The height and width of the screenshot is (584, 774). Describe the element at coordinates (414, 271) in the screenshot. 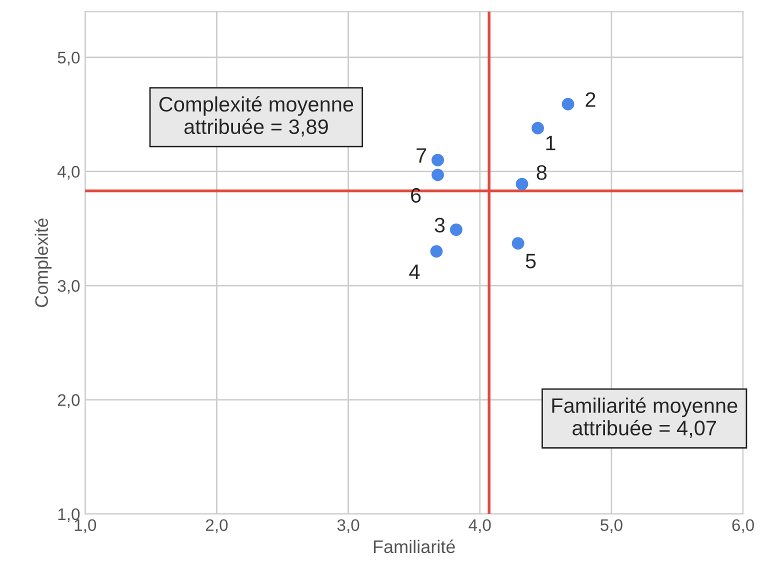

I see `annotation: 4` at that location.